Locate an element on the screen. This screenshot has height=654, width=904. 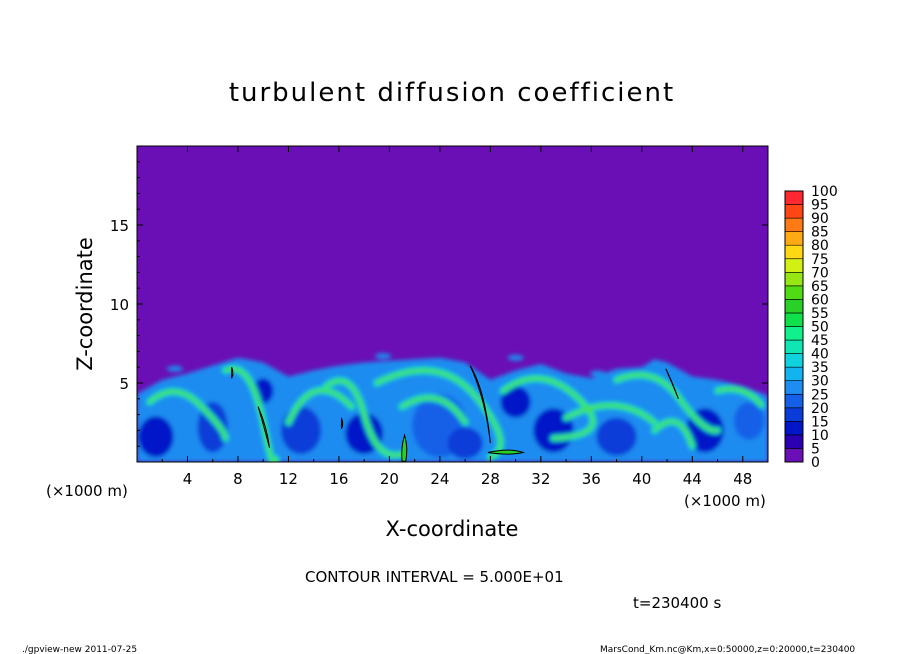
y-tick-label: 5 is located at coordinates (124, 384).